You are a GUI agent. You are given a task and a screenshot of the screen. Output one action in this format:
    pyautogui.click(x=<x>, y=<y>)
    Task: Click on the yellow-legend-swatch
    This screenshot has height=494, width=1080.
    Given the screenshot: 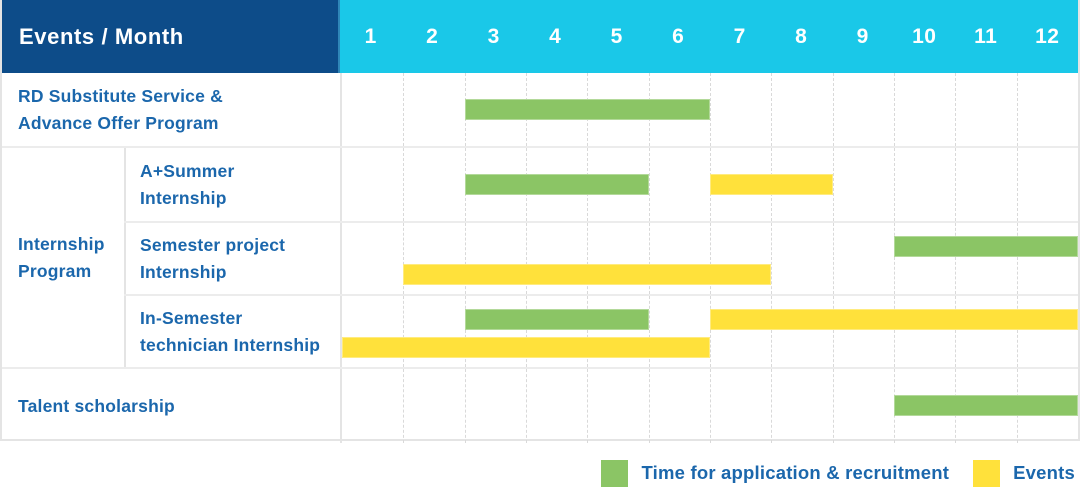 What is the action you would take?
    pyautogui.click(x=987, y=473)
    